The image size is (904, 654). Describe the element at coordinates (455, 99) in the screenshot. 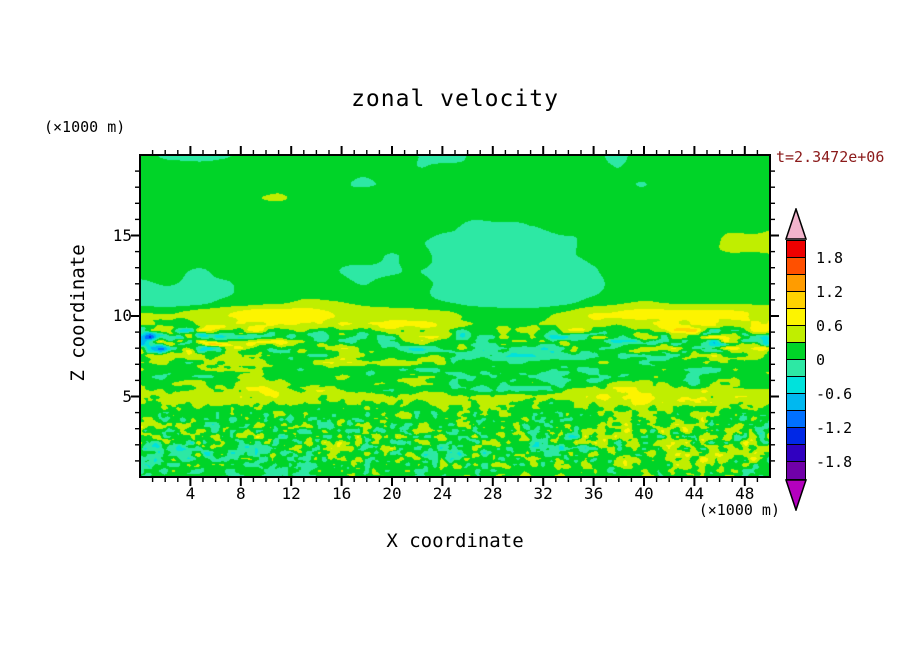

I see `chart-title: zonal velocity` at that location.